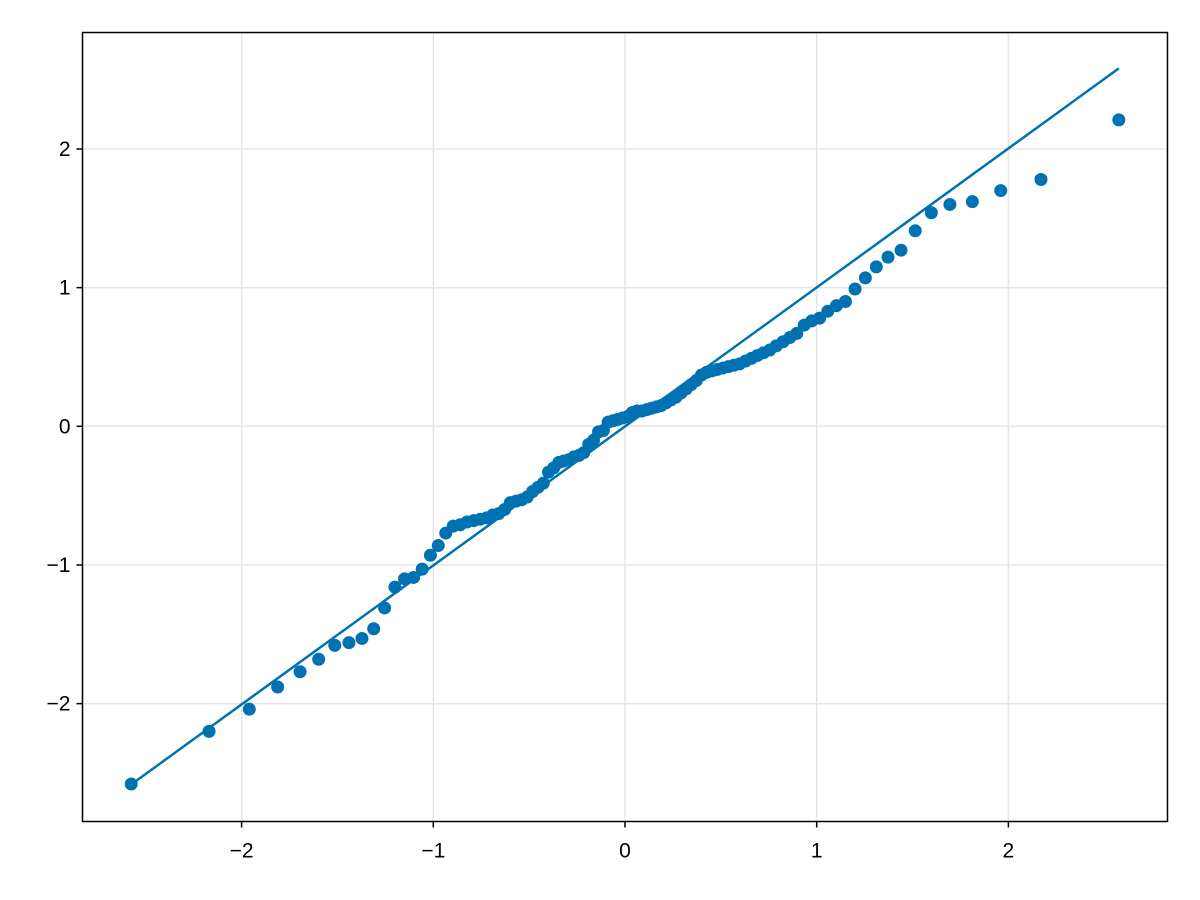  I want to click on y-tick-label: −1, so click(59, 565).